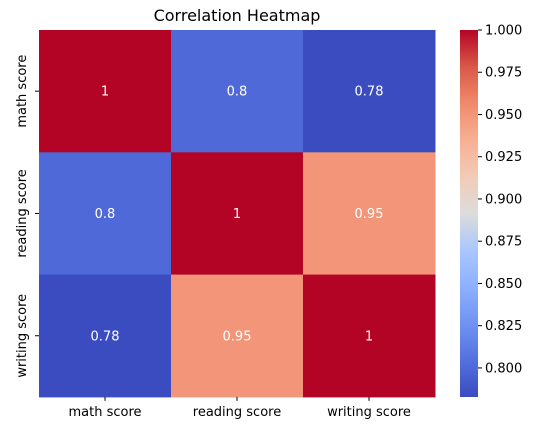 Image resolution: width=538 pixels, height=443 pixels. What do you see at coordinates (503, 326) in the screenshot?
I see `colorbar-tick-label: 0.825` at bounding box center [503, 326].